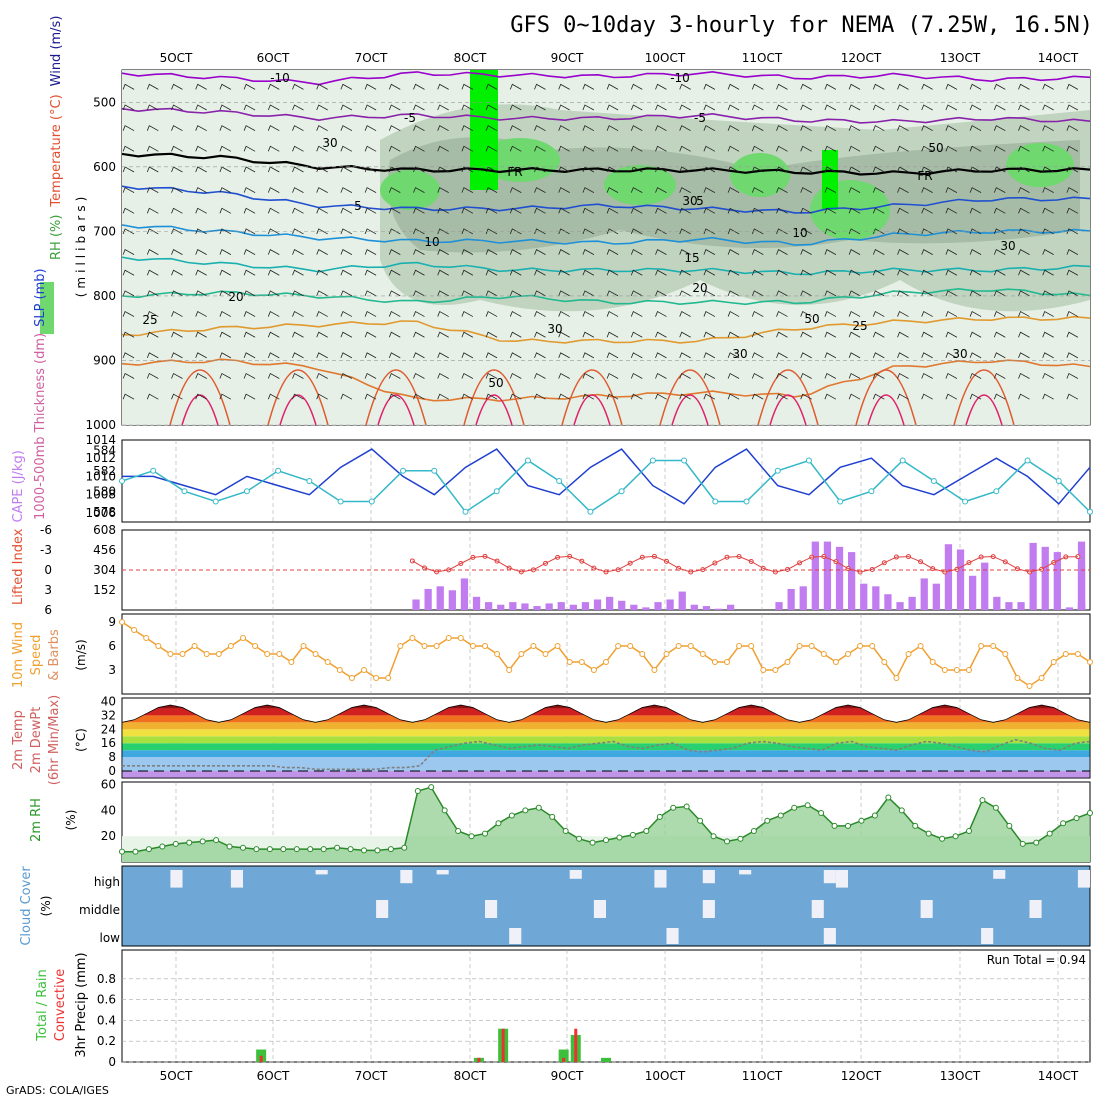  What do you see at coordinates (176, 58) in the screenshot?
I see `top-x-tick-label: 5OCT` at bounding box center [176, 58].